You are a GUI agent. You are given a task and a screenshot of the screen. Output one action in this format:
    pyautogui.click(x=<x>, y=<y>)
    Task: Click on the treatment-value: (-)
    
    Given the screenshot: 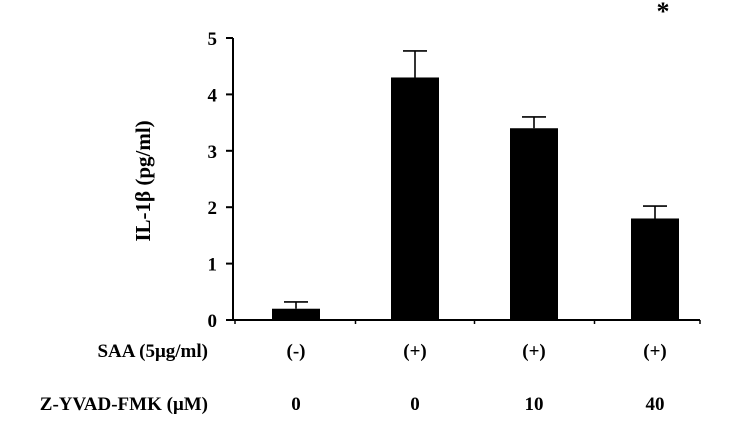 What is the action you would take?
    pyautogui.click(x=296, y=351)
    